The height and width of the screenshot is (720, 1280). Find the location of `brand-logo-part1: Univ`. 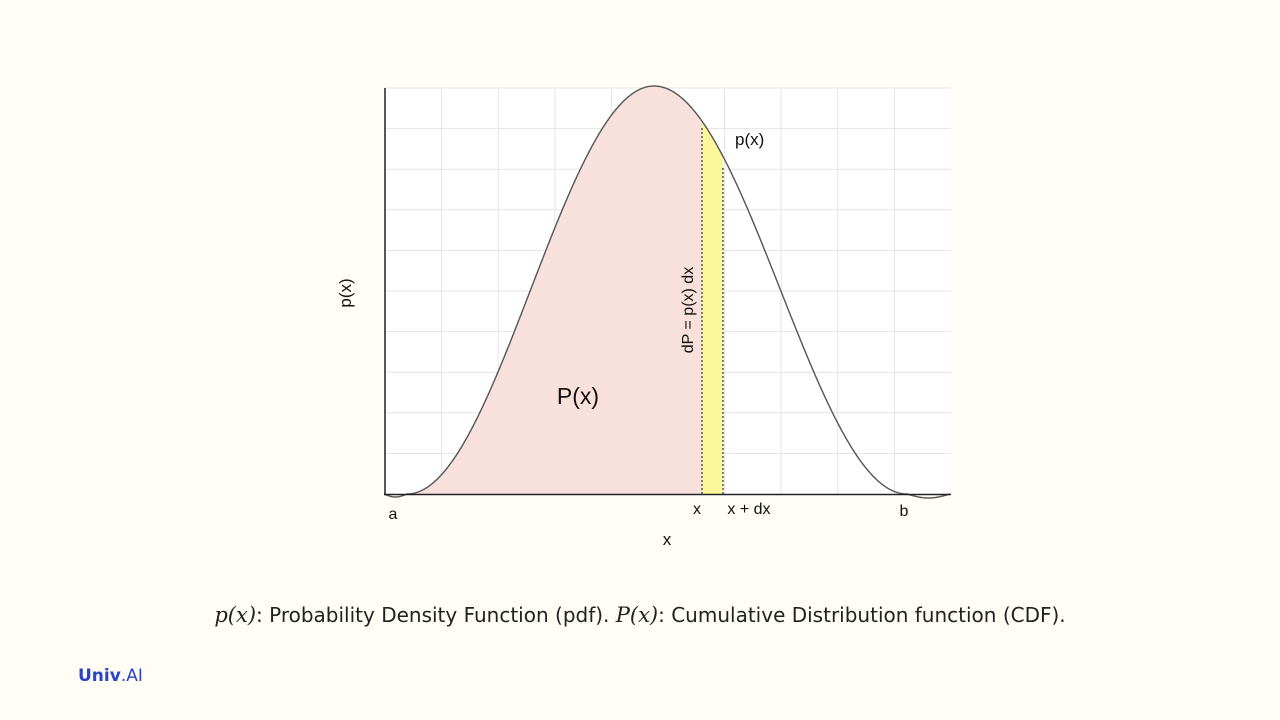

brand-logo-part1: Univ is located at coordinates (99, 676).